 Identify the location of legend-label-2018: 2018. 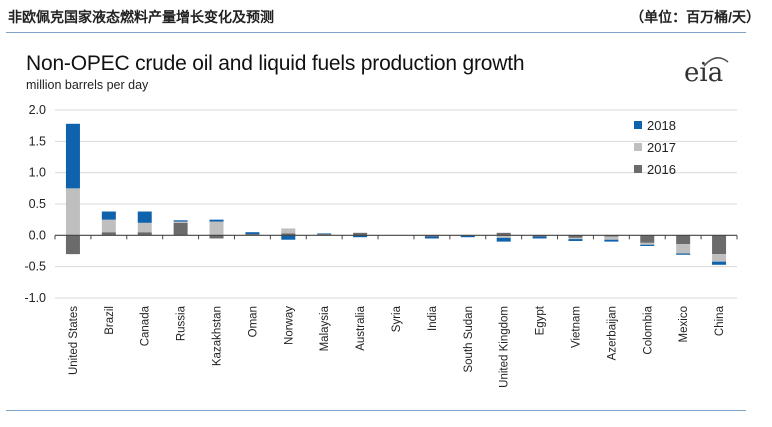
(661, 125).